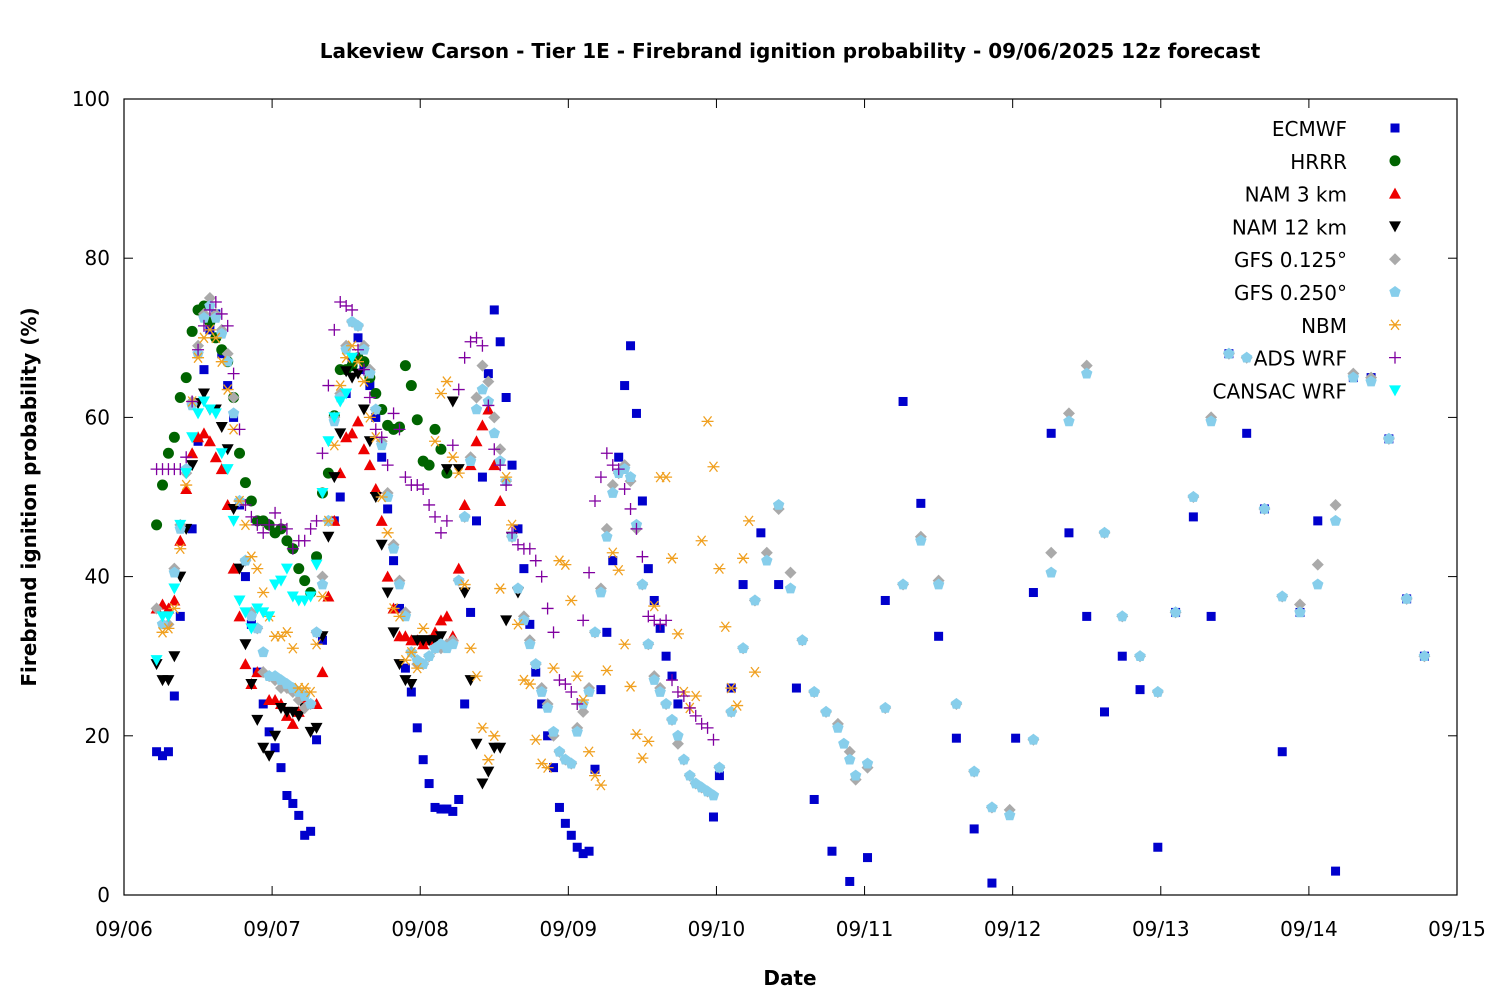  What do you see at coordinates (717, 929) in the screenshot?
I see `x-tick-label: 09/10` at bounding box center [717, 929].